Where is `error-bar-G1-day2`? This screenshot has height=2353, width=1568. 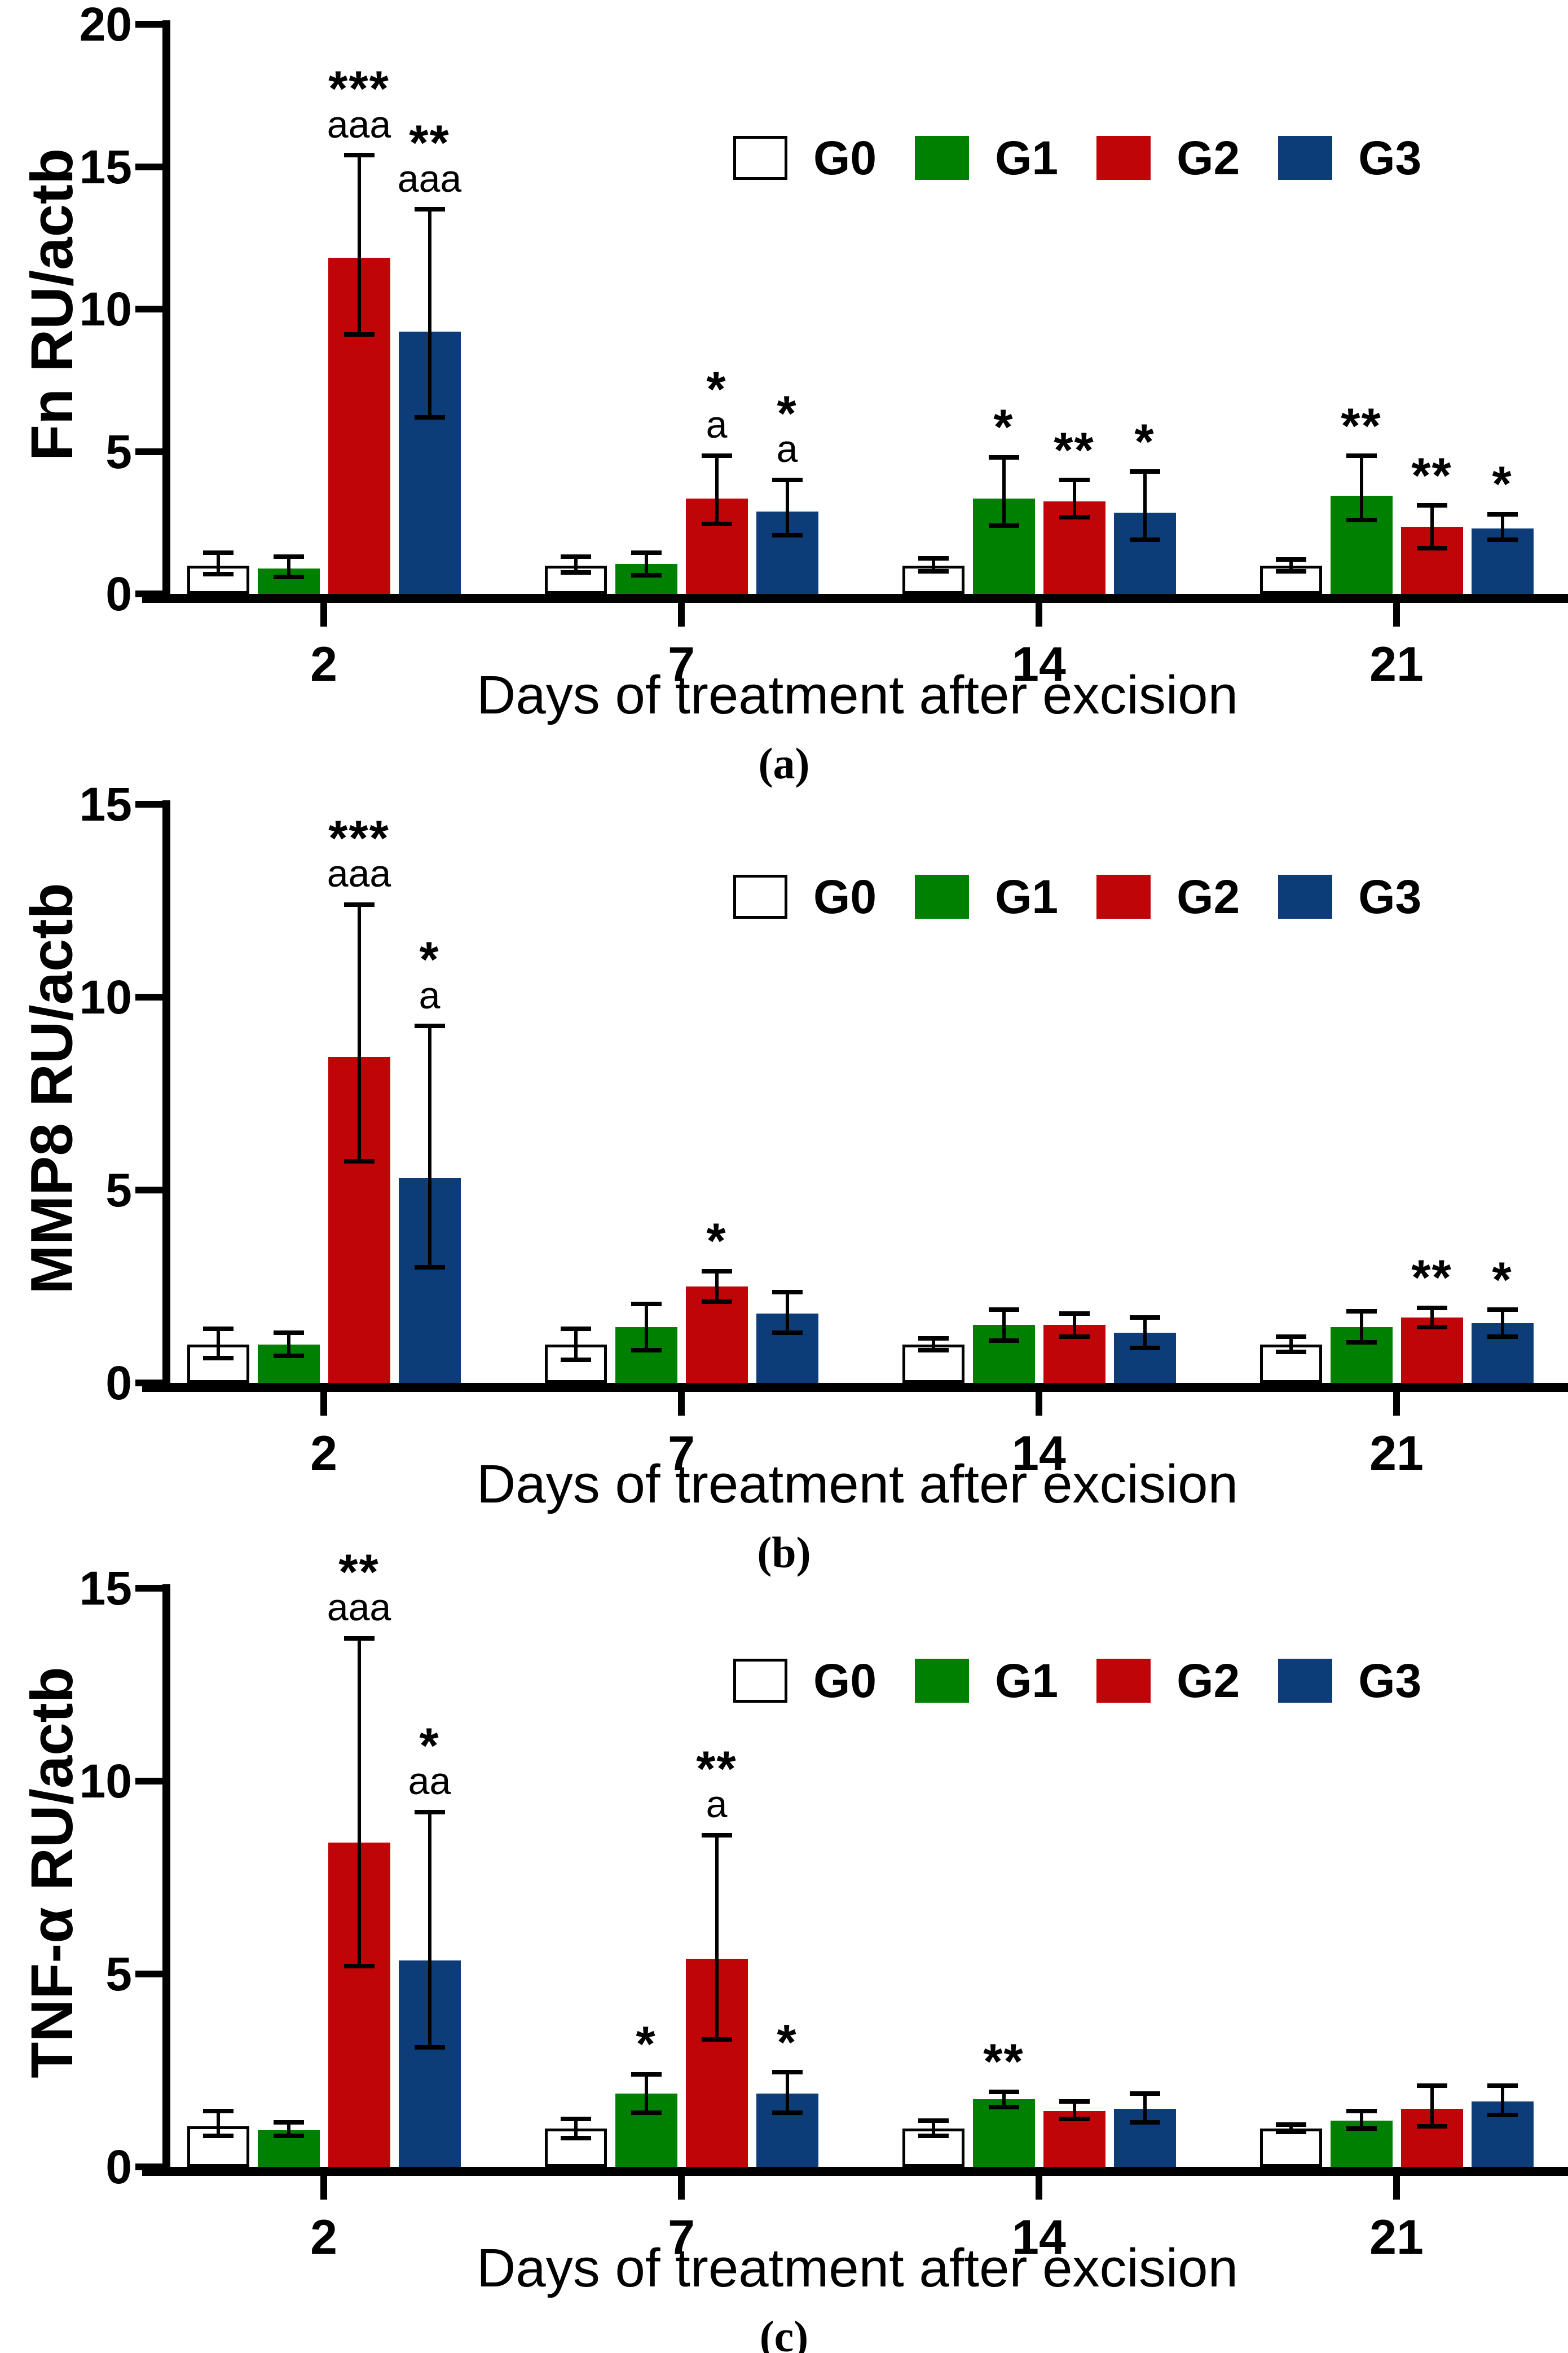 error-bar-G1-day2 is located at coordinates (288, 567).